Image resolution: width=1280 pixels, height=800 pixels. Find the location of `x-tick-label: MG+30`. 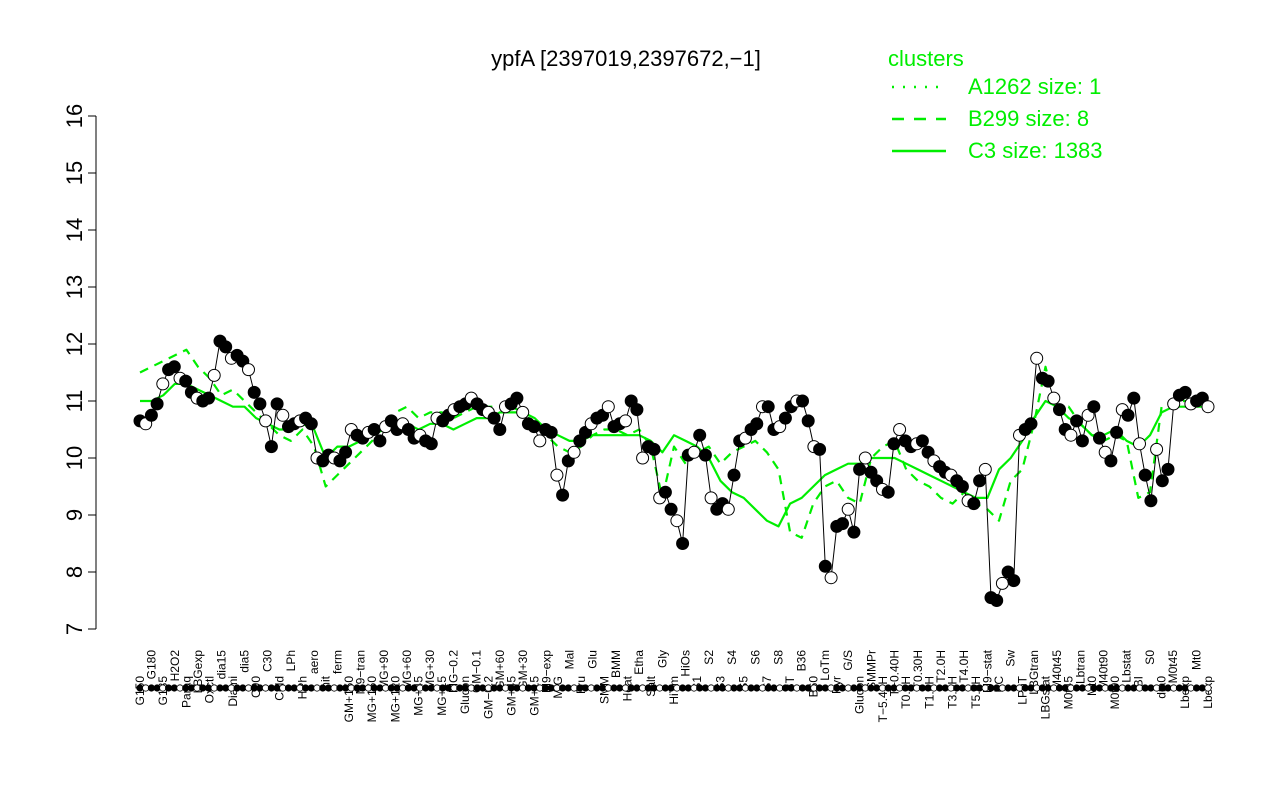

x-tick-label: MG+30 is located at coordinates (430, 670).